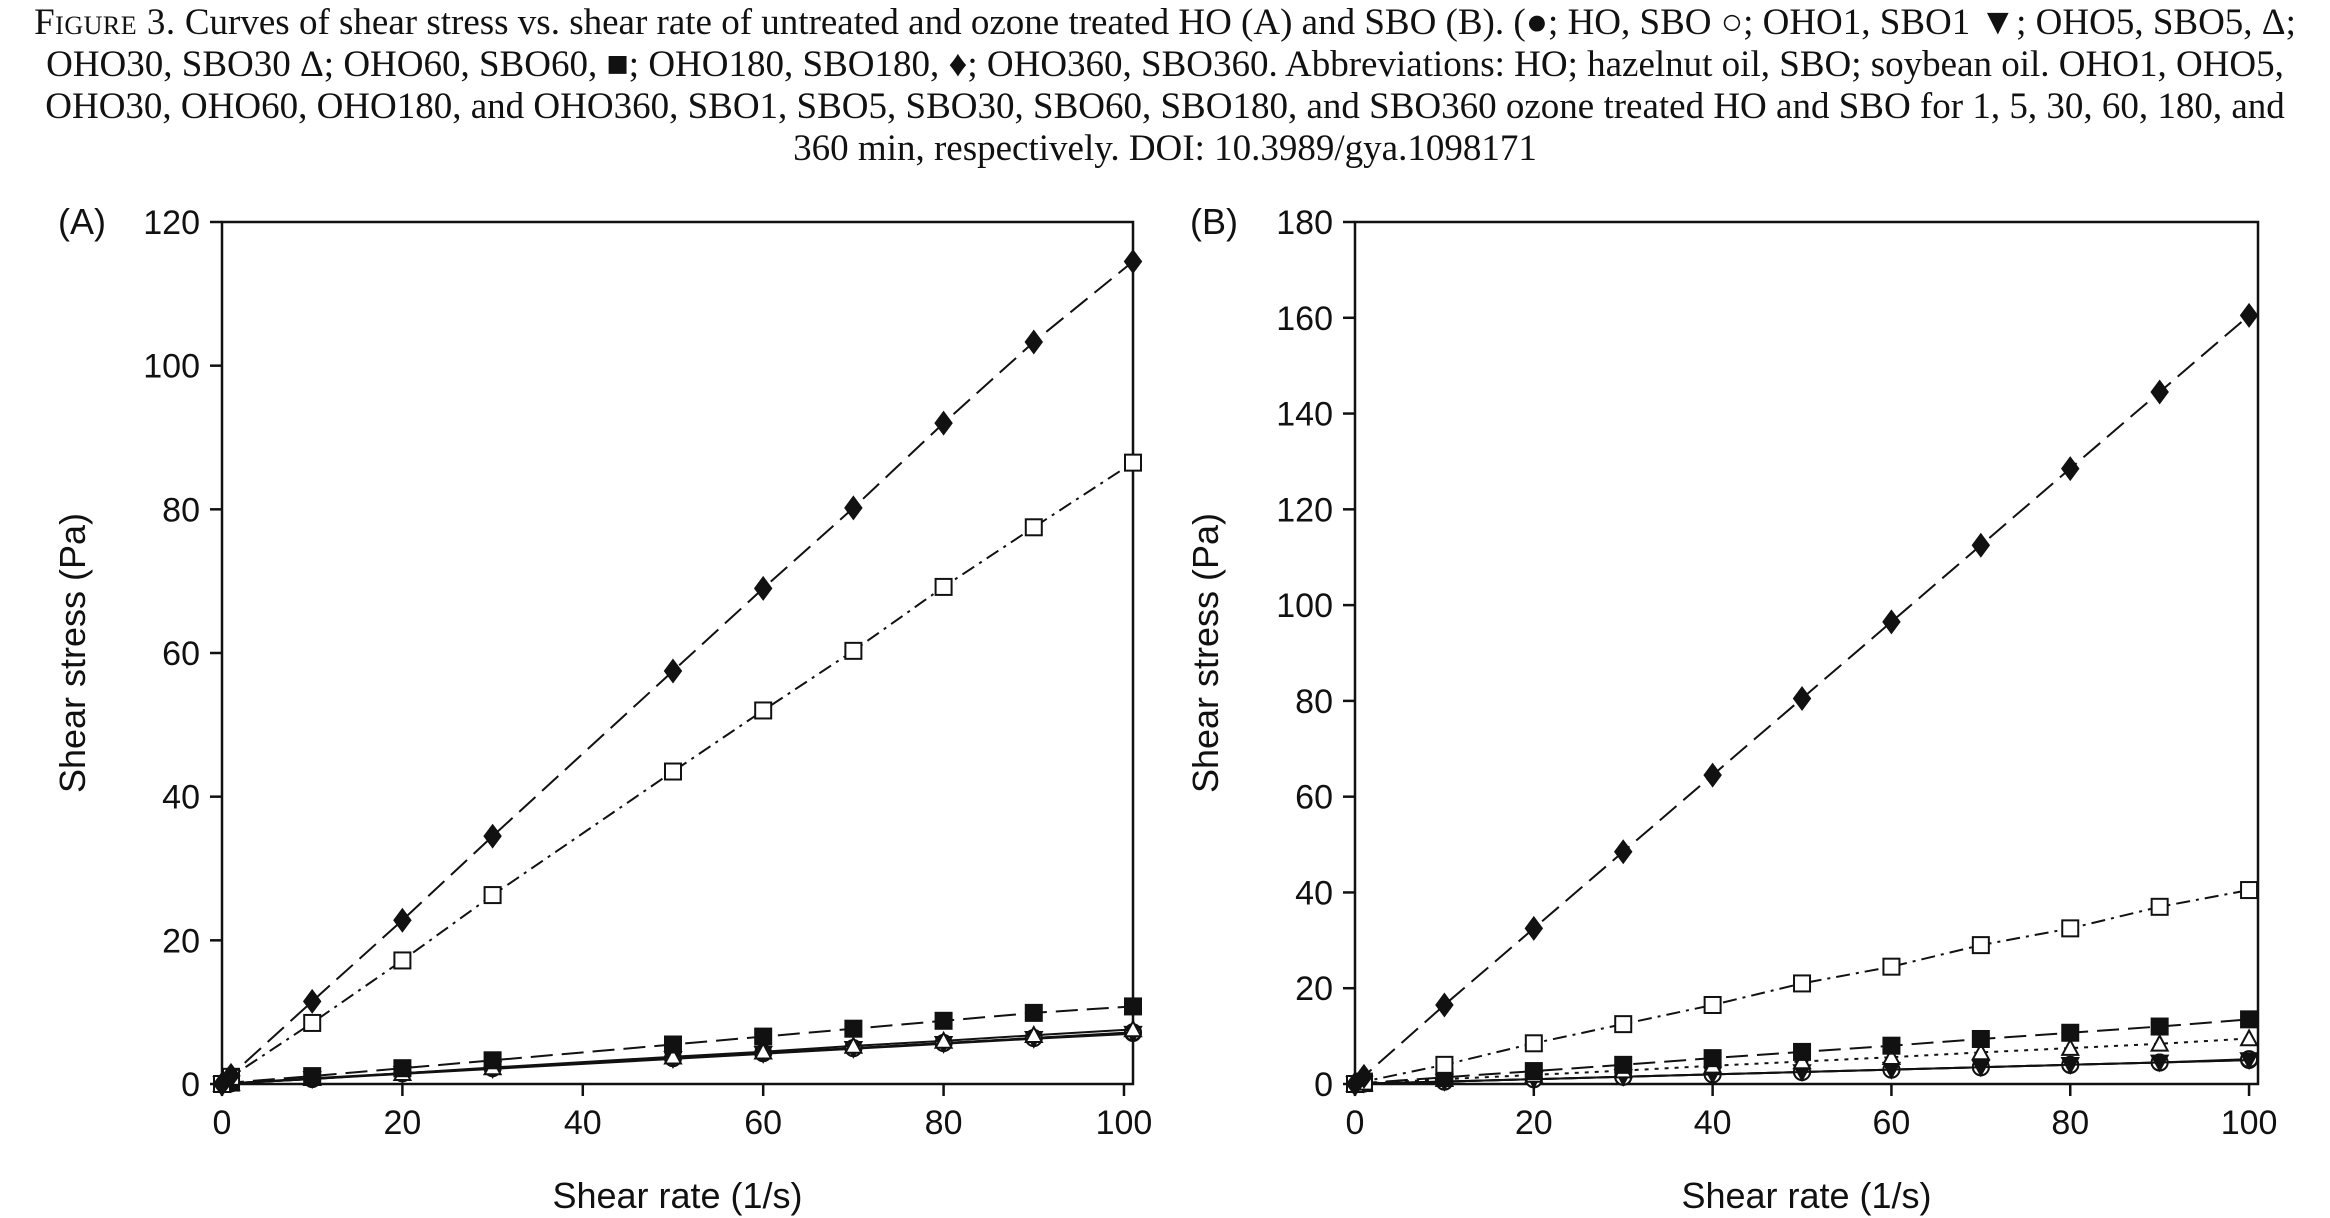 This screenshot has width=2330, height=1218. What do you see at coordinates (1314, 798) in the screenshot?
I see `y-tick-label: 60` at bounding box center [1314, 798].